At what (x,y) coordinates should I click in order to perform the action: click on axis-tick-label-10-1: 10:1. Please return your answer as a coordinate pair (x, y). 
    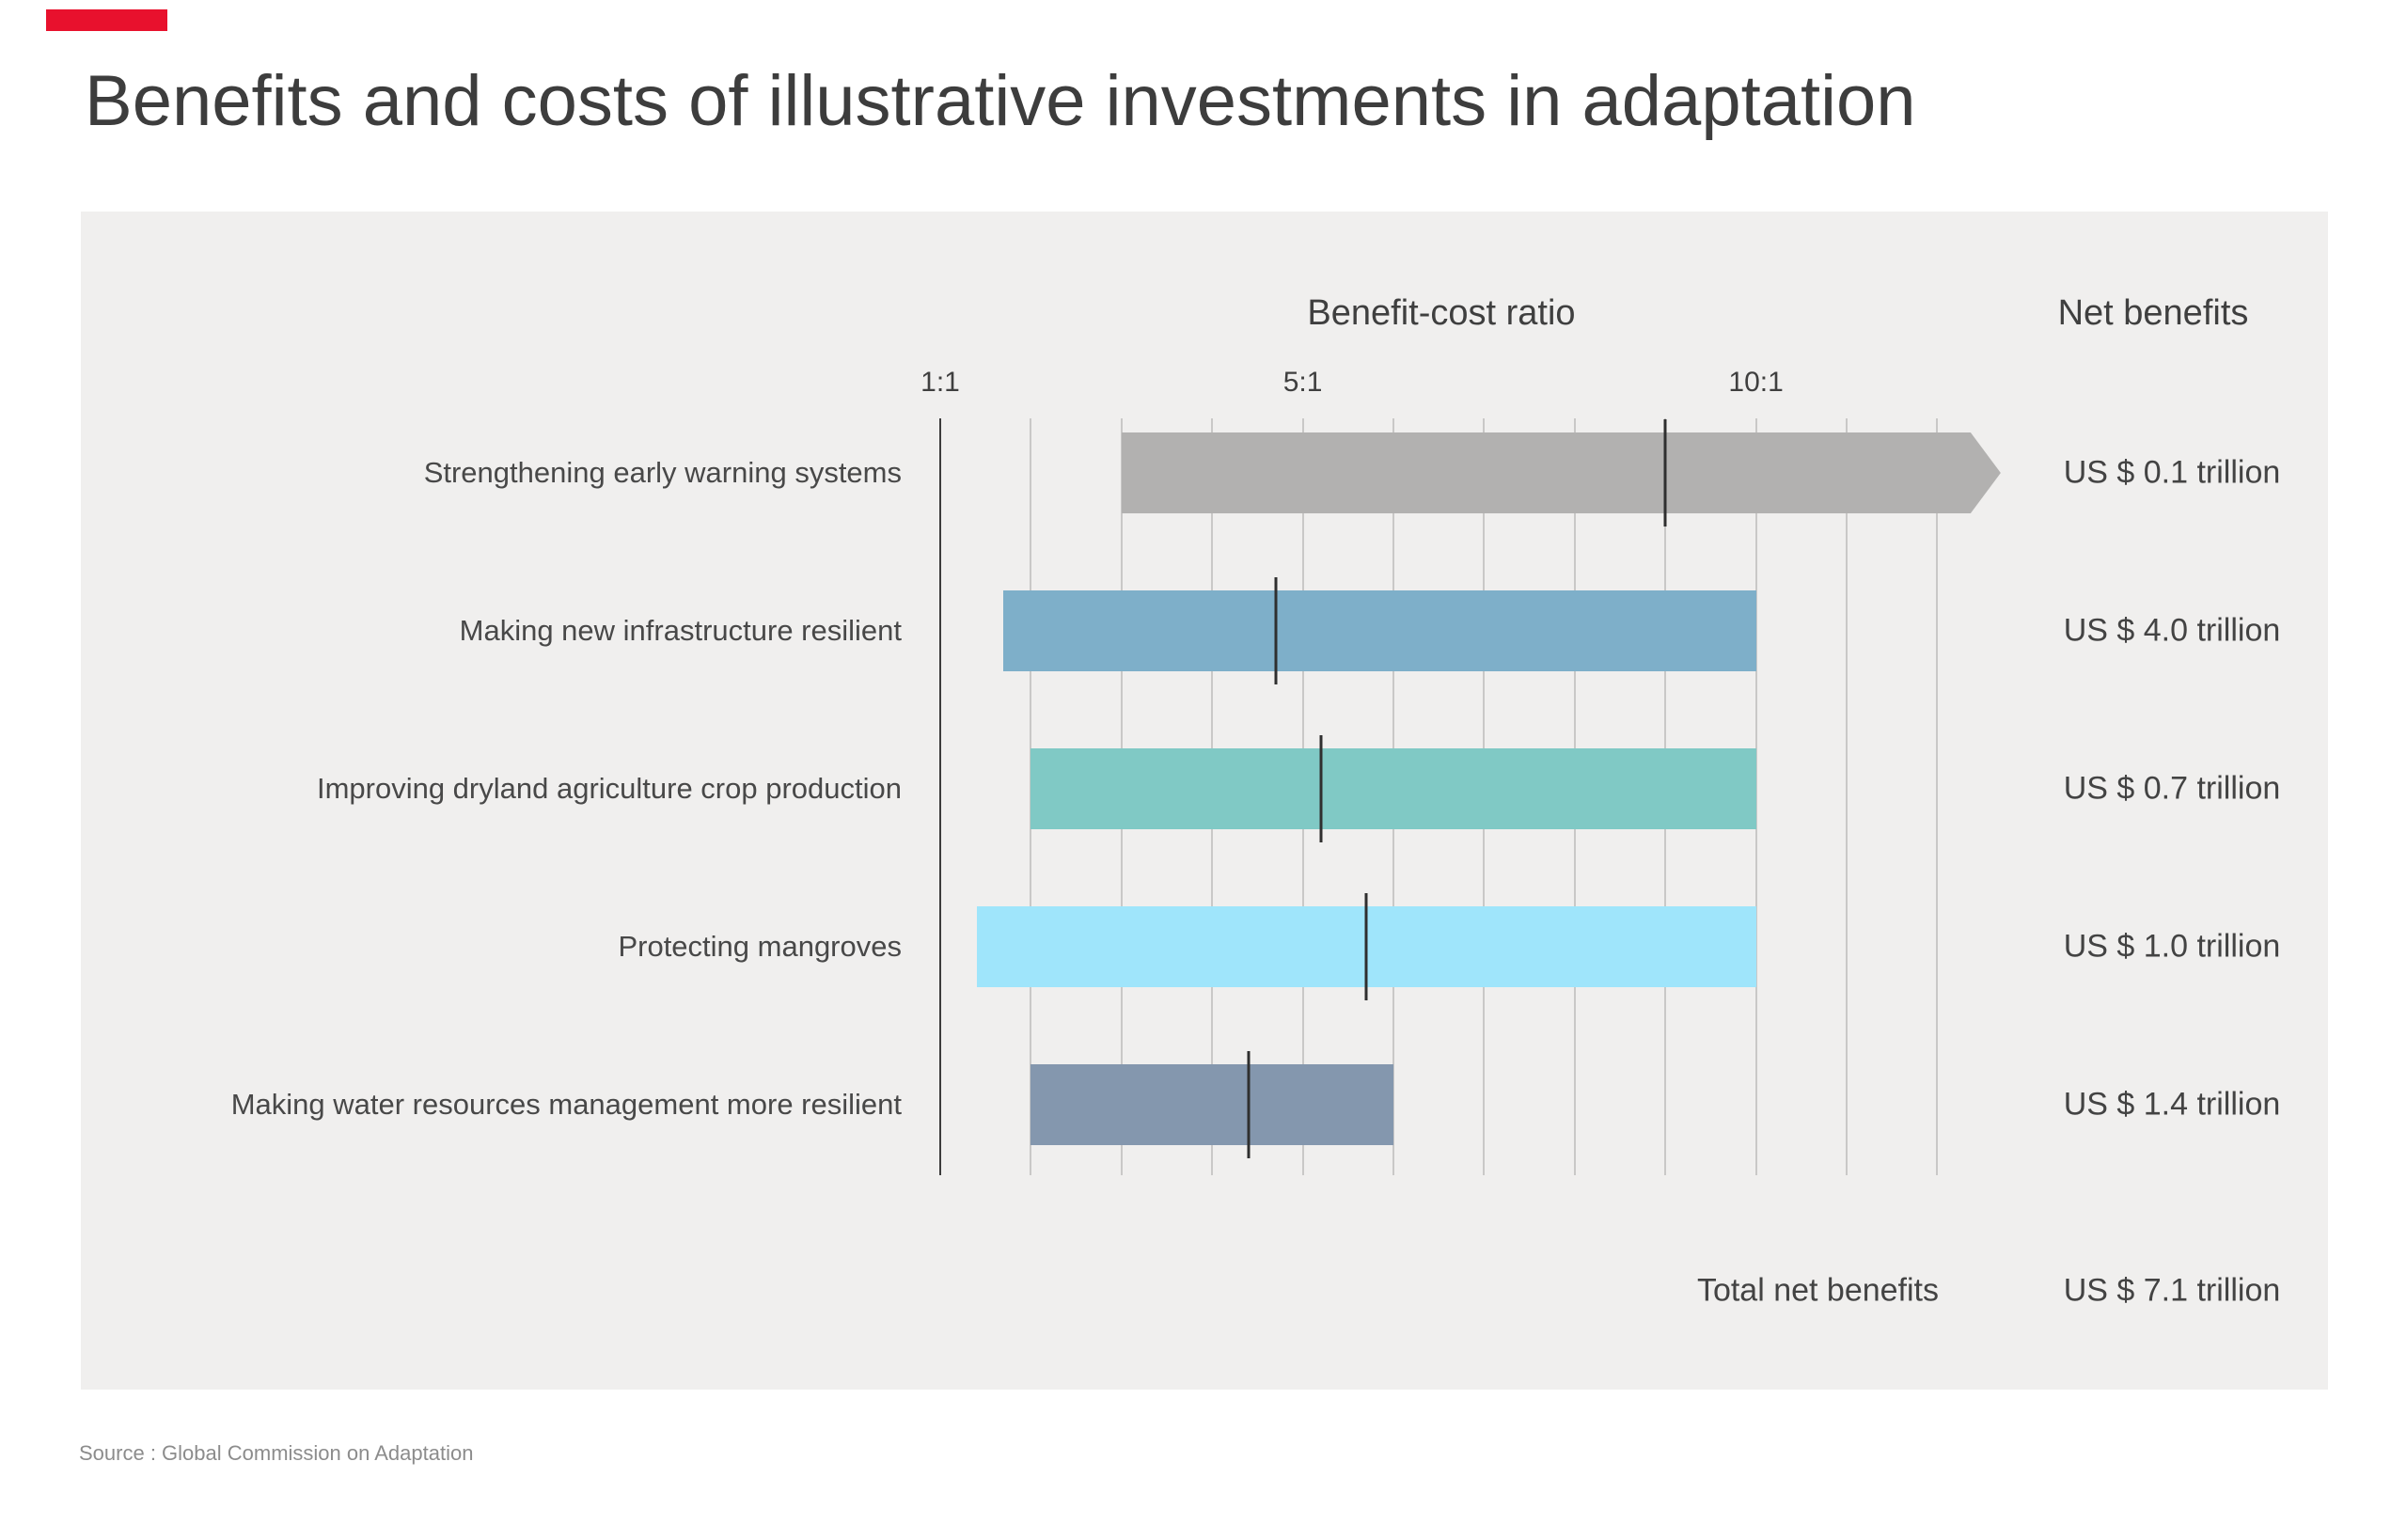
    Looking at the image, I should click on (1756, 382).